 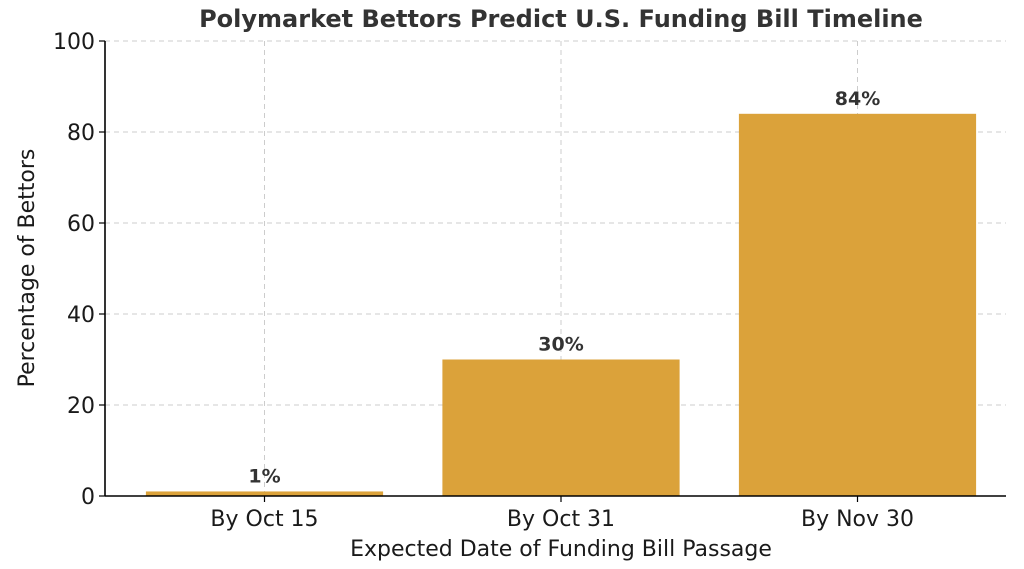 What do you see at coordinates (27, 268) in the screenshot?
I see `y-axis-label: Percentage of Bettors` at bounding box center [27, 268].